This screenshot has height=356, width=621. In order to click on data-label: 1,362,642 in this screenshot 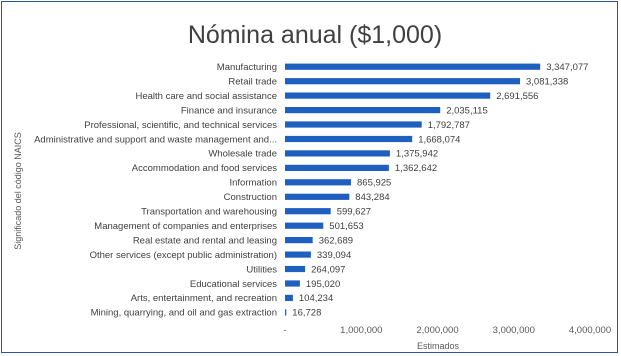, I will do `click(416, 168)`.